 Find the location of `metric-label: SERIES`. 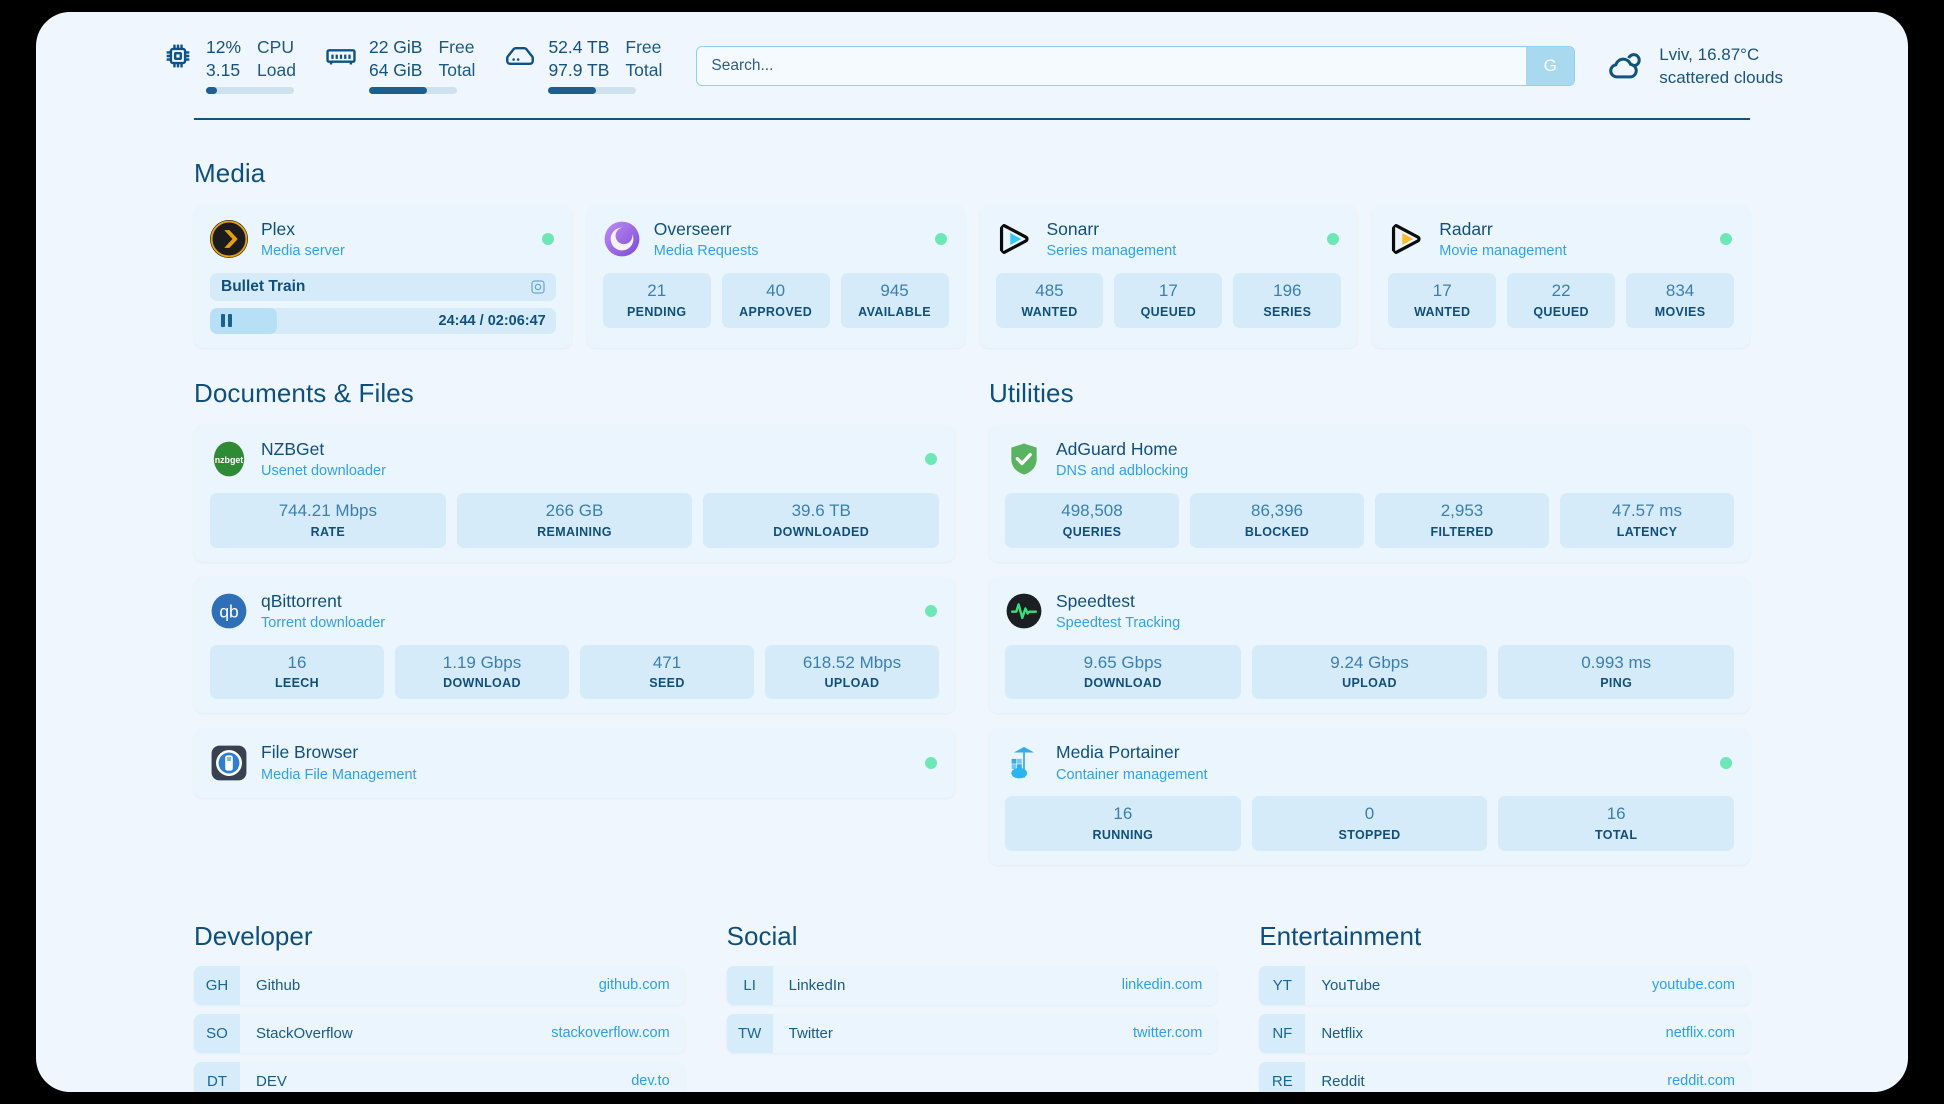

metric-label: SERIES is located at coordinates (1287, 311).